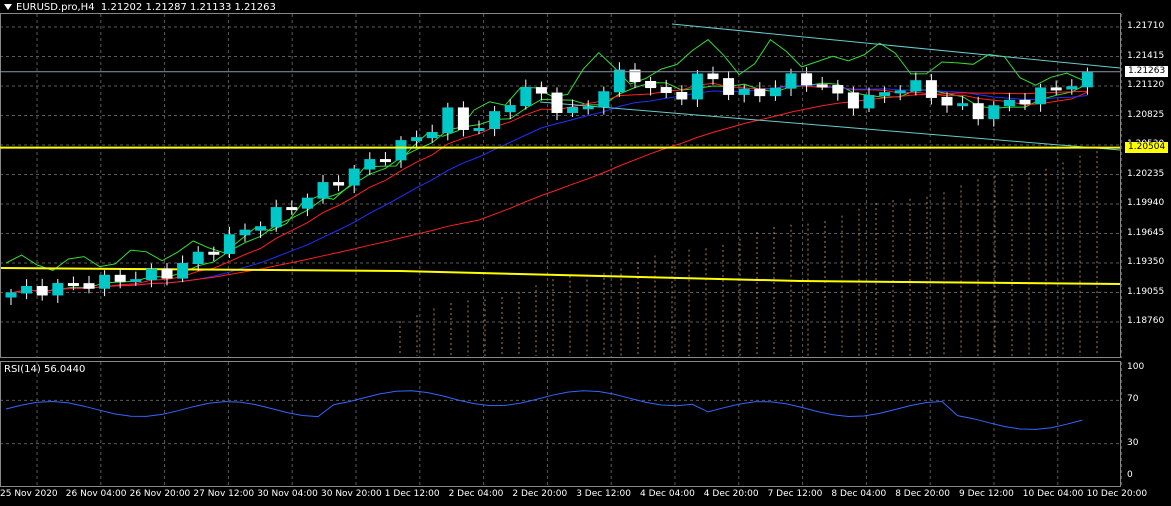 The height and width of the screenshot is (506, 1171). I want to click on price-tick-label: 1.20235, so click(1146, 173).